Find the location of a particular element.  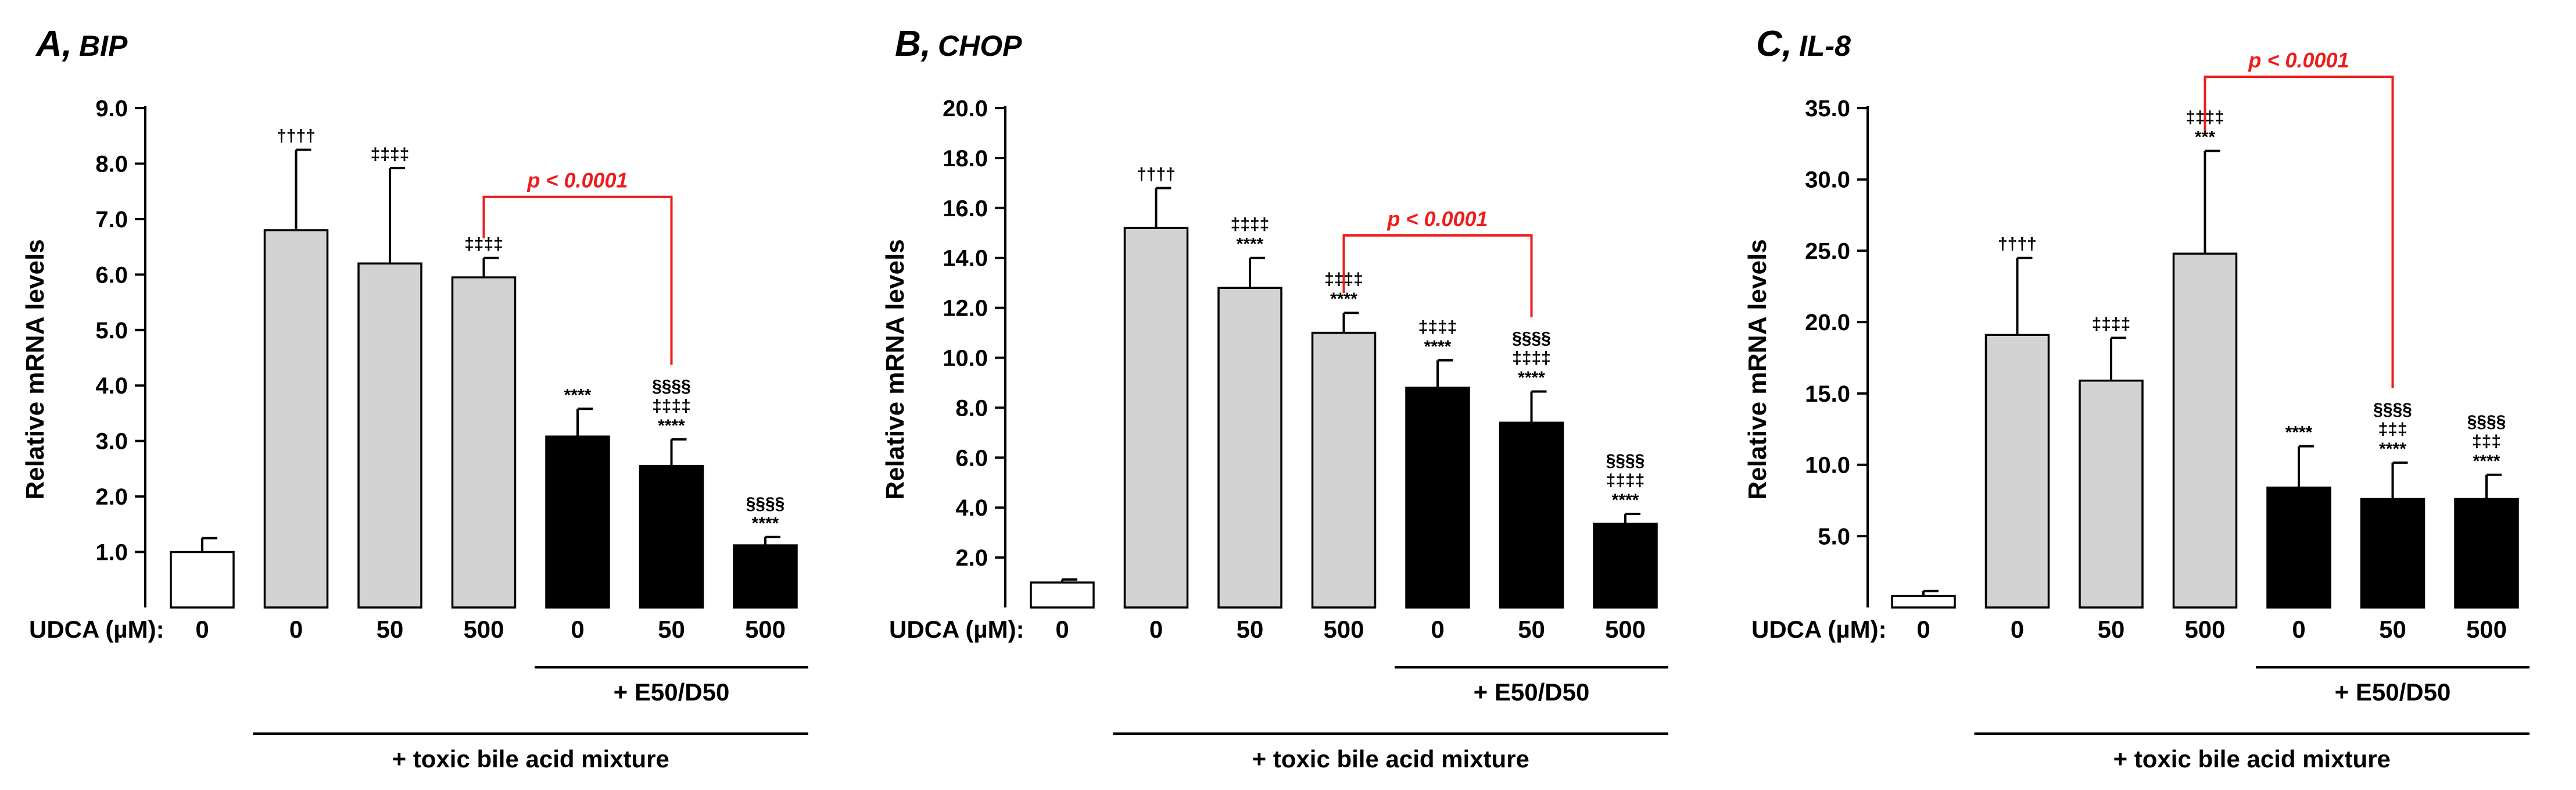

panel-title: C, IL-8 is located at coordinates (1803, 44).